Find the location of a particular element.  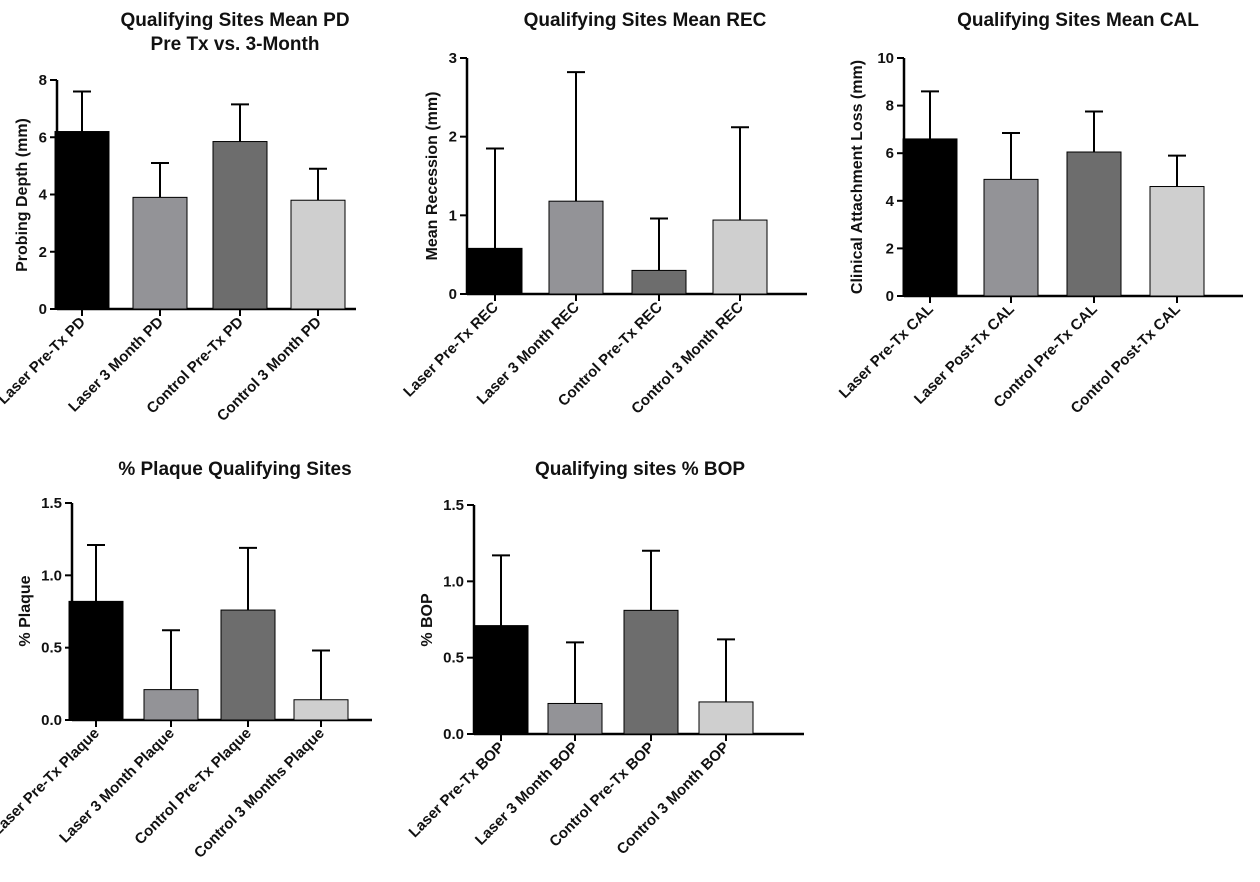

y-axis-label: Clinical Attachment Loss (mm) is located at coordinates (857, 177).